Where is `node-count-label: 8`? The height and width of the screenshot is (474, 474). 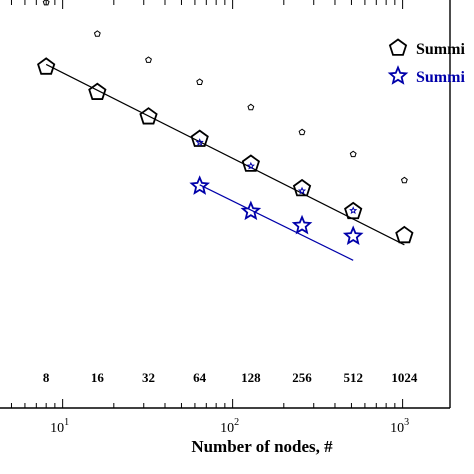 node-count-label: 8 is located at coordinates (46, 377).